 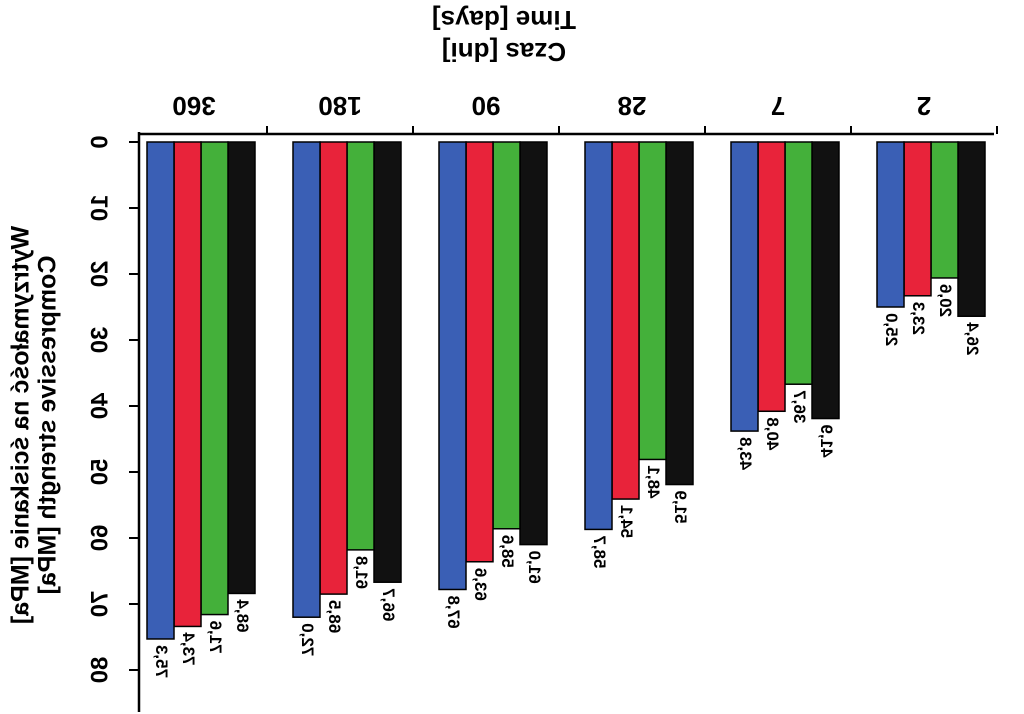 What do you see at coordinates (799, 406) in the screenshot?
I see `data-label-series-2-7: 36,7` at bounding box center [799, 406].